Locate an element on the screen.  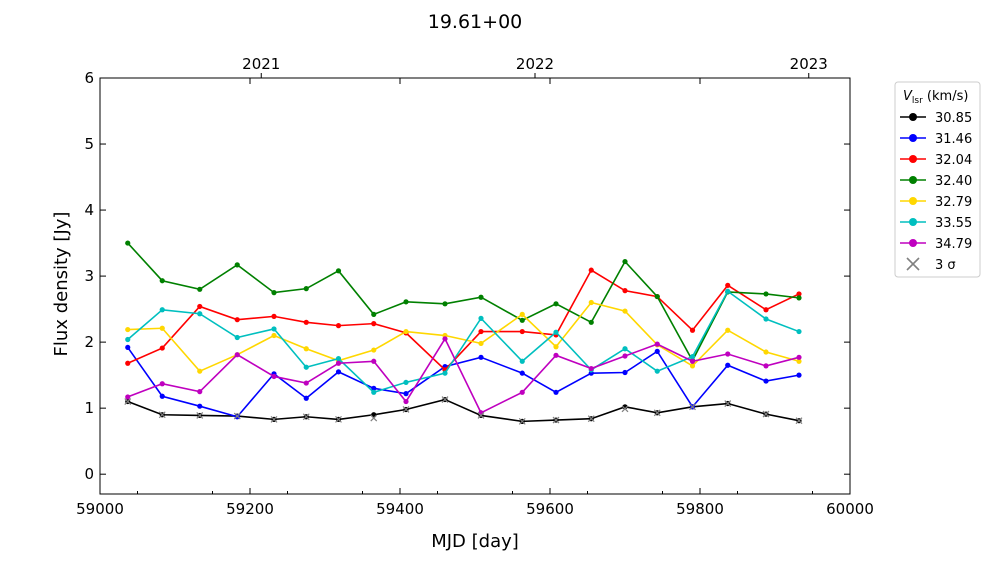
x-tick-label: 59600 is located at coordinates (550, 509).